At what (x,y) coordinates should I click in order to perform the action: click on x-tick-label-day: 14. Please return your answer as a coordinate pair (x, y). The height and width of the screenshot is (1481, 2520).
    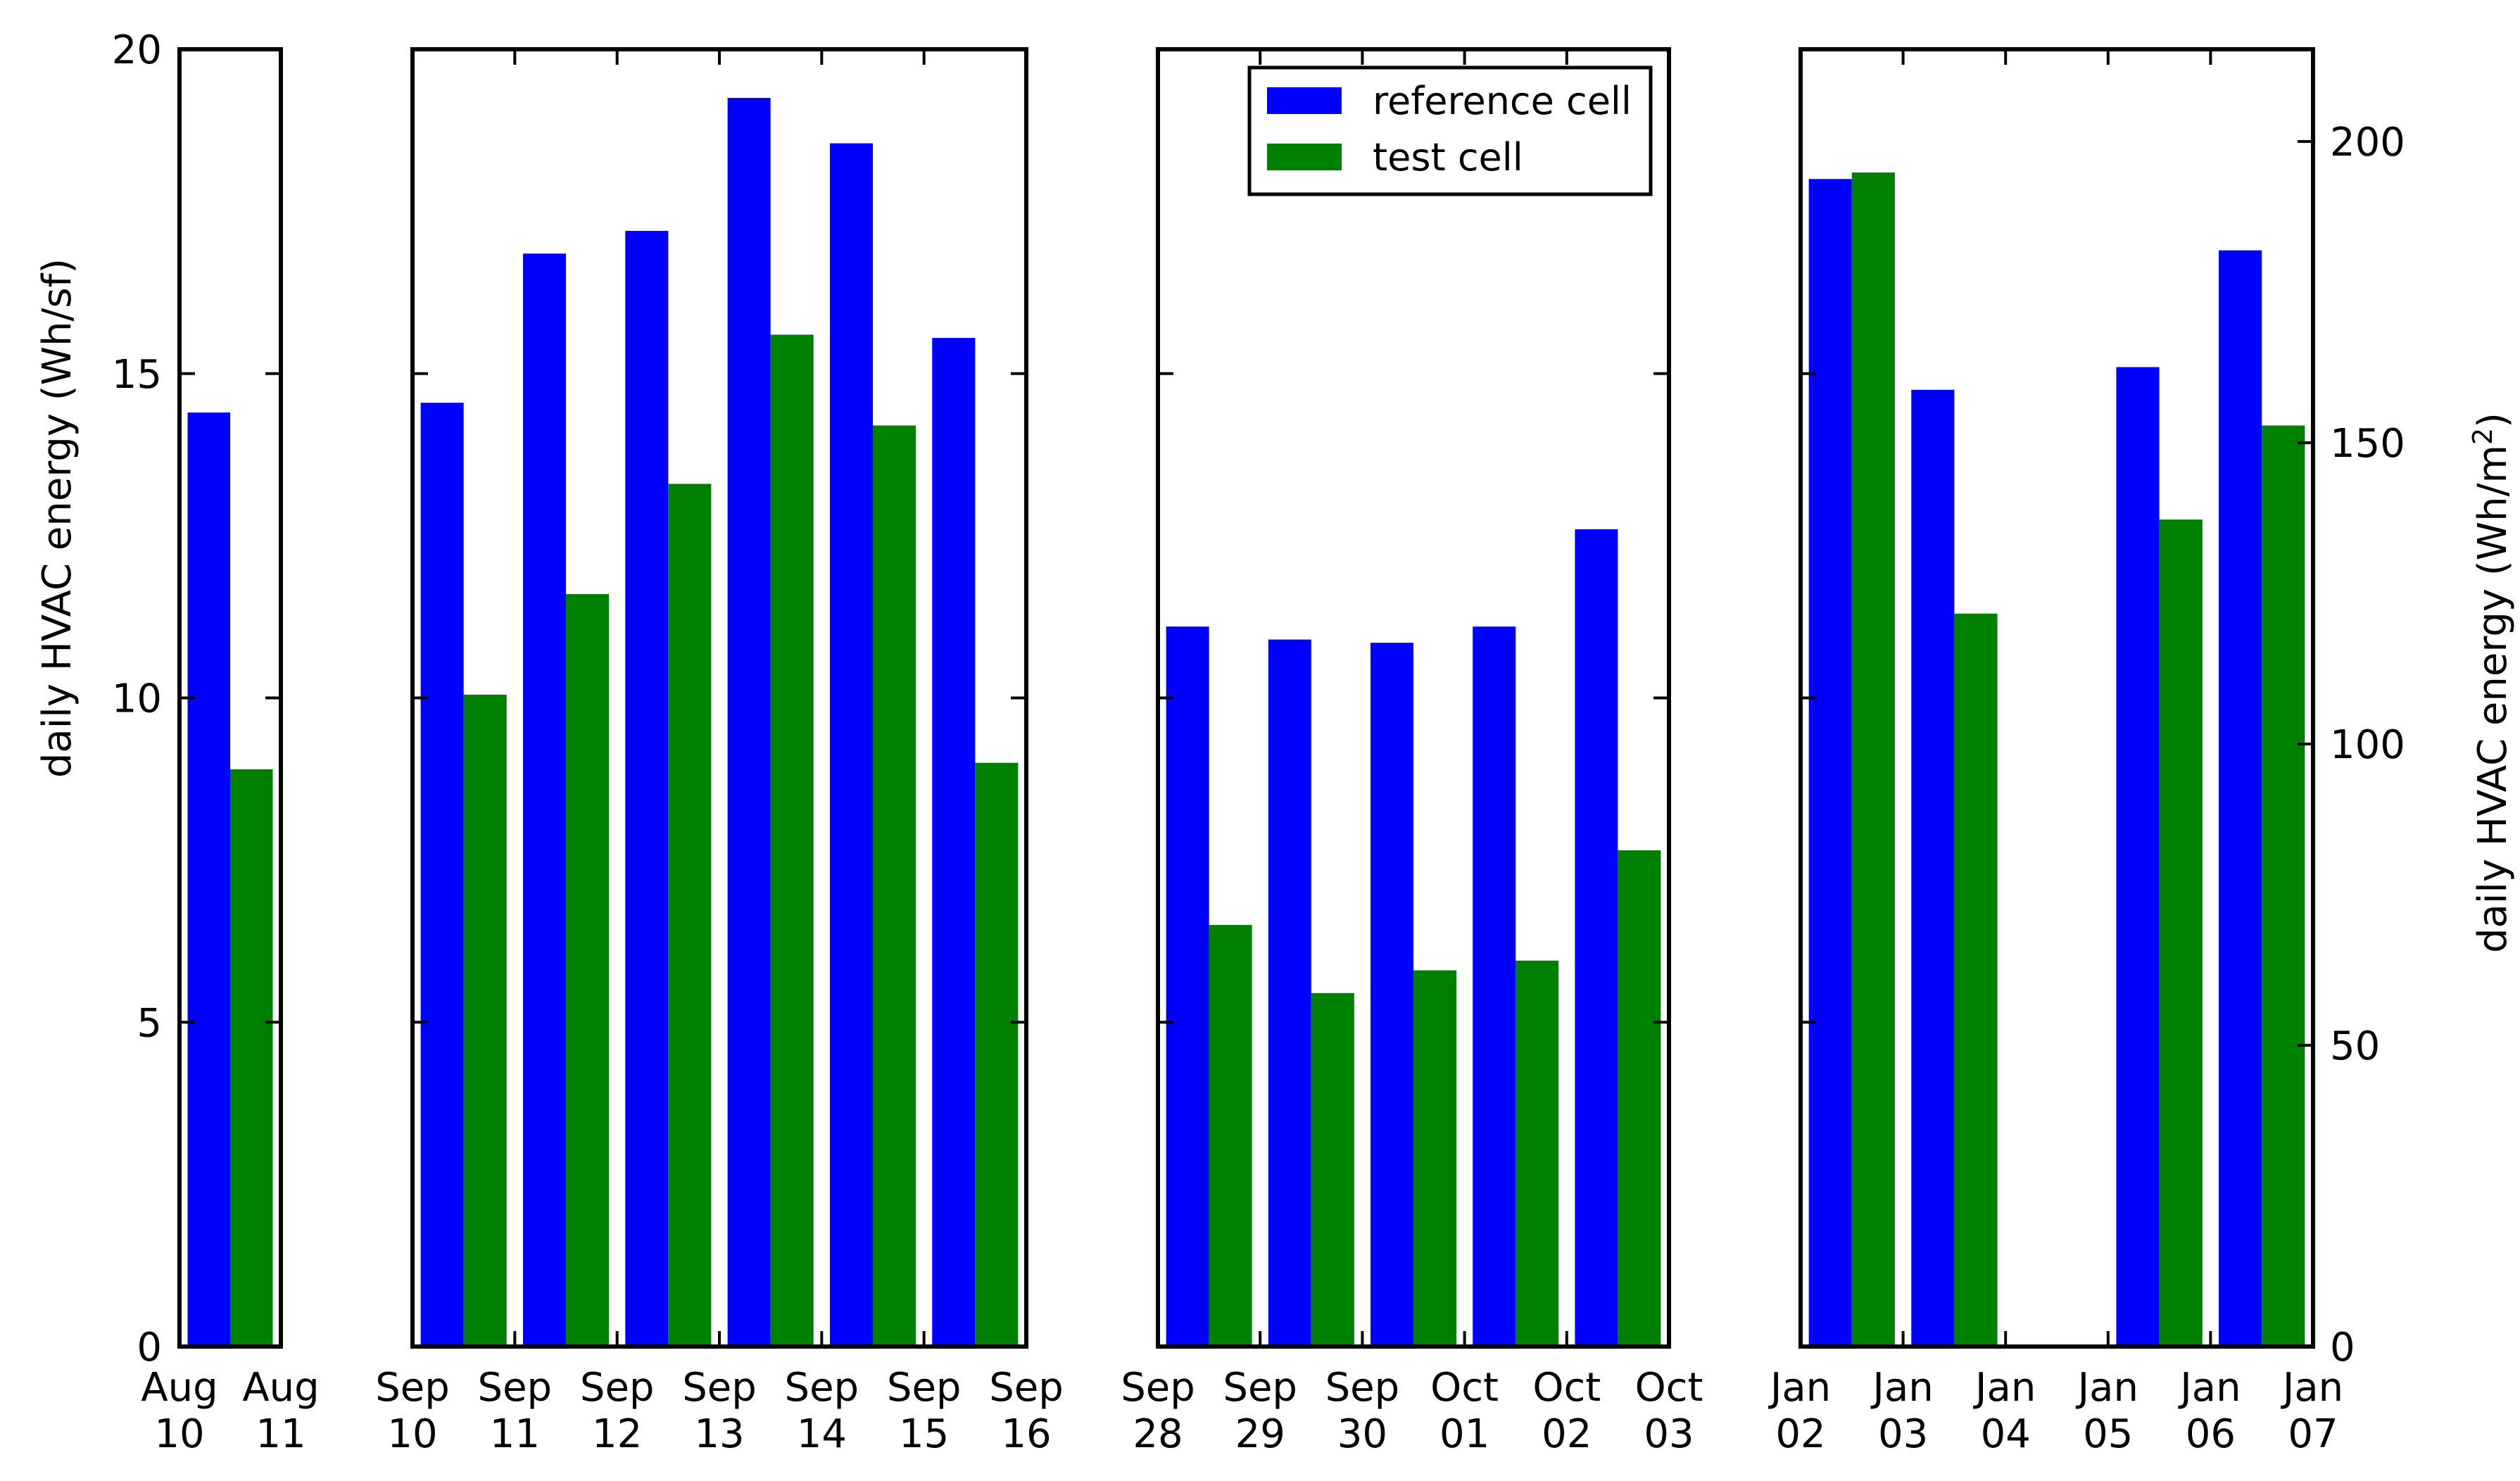
    Looking at the image, I should click on (822, 1434).